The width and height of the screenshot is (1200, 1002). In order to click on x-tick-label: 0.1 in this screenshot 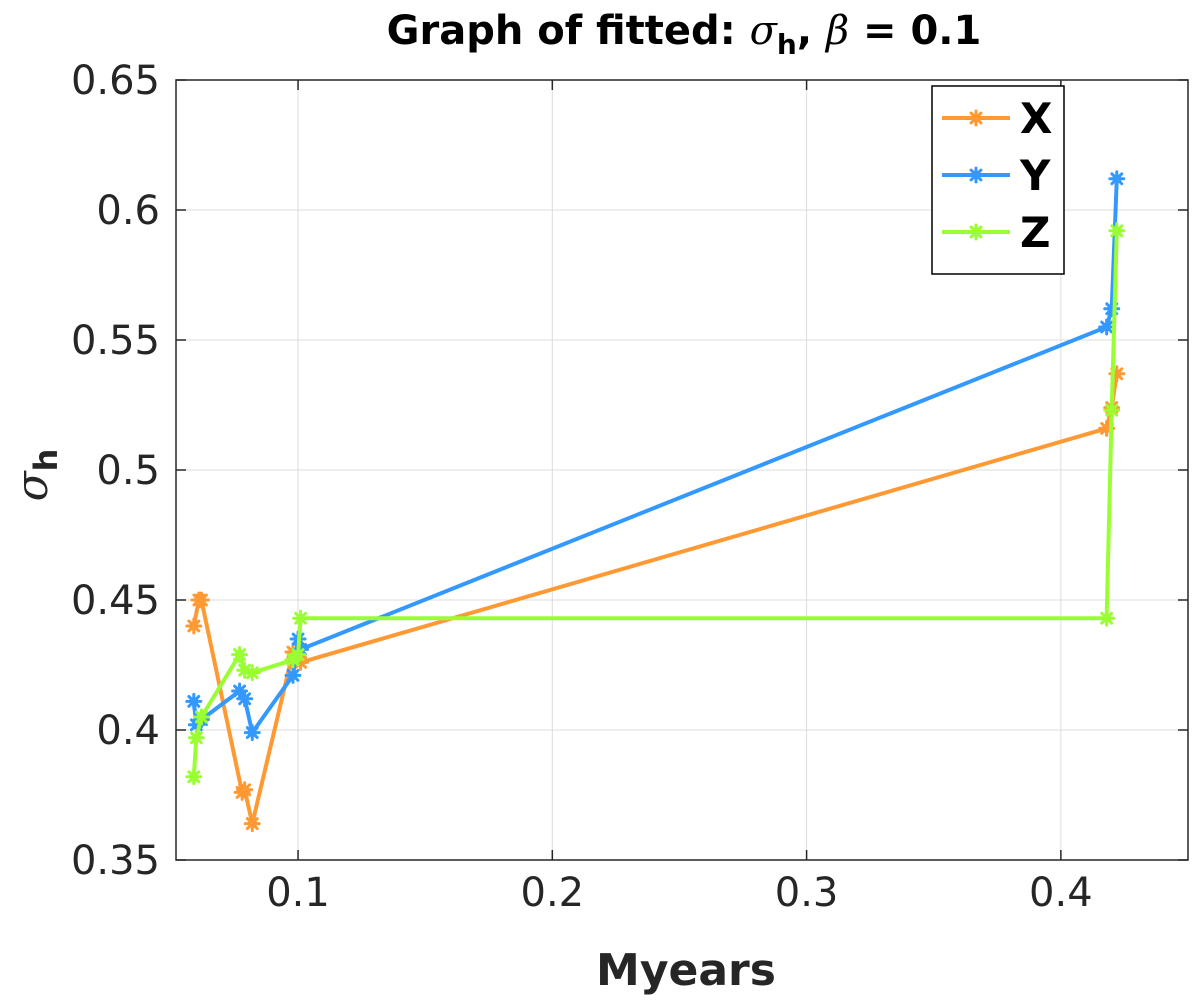, I will do `click(298, 893)`.